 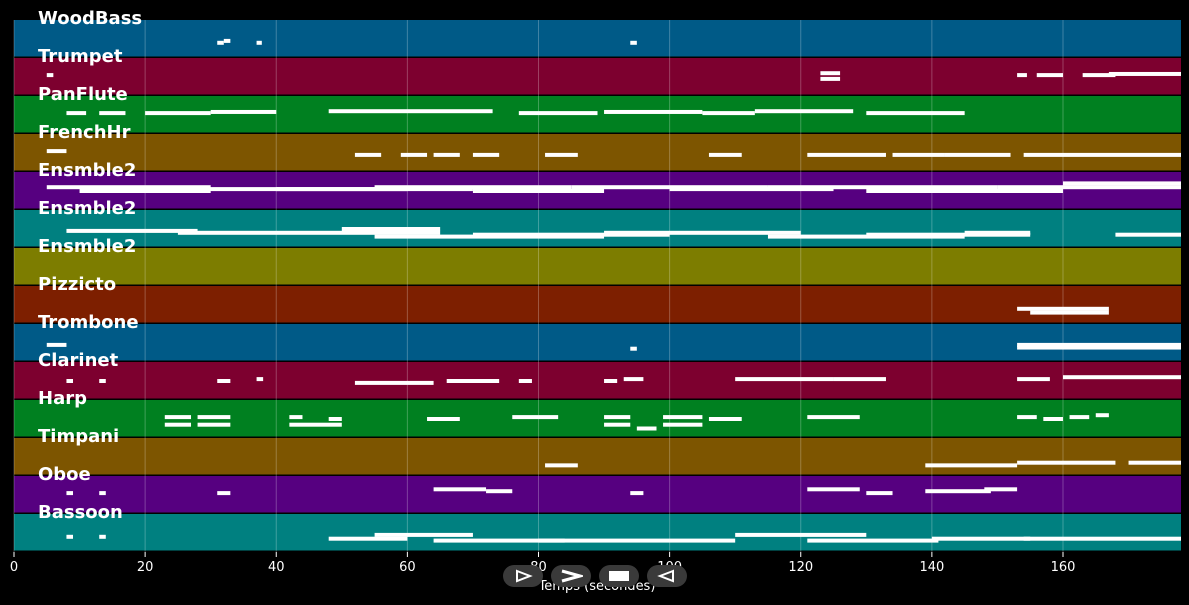 I want to click on x-tick-label: 140, so click(x=932, y=567).